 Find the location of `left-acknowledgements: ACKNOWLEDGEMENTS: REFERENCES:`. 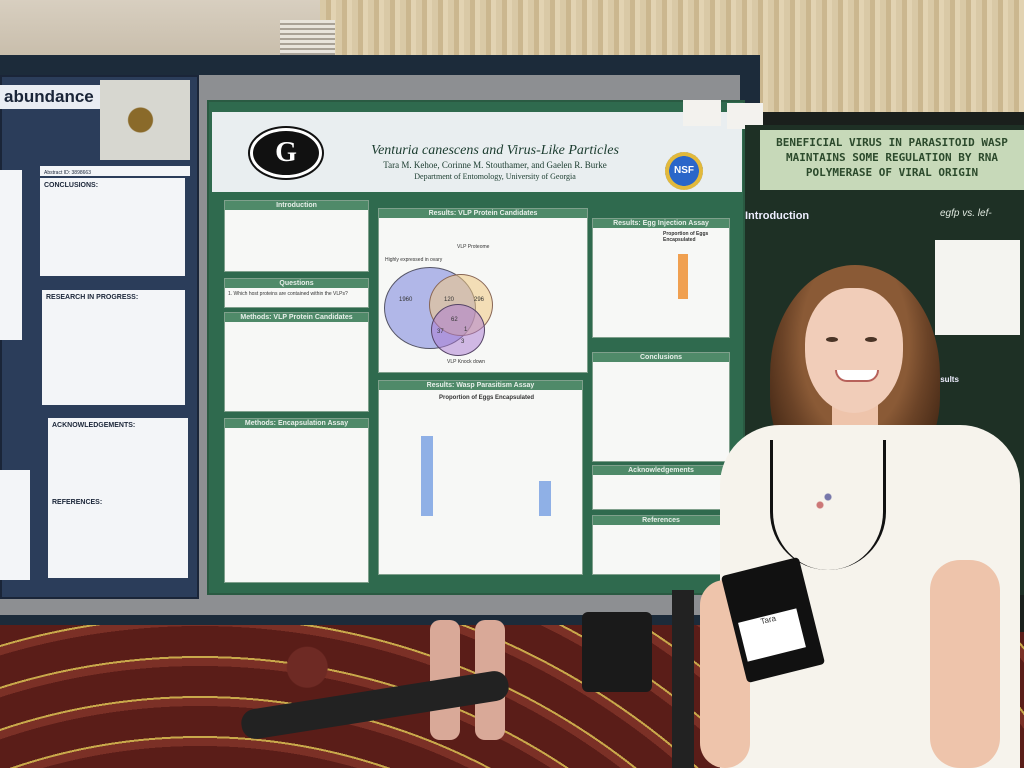

left-acknowledgements: ACKNOWLEDGEMENTS: REFERENCES: is located at coordinates (118, 498).